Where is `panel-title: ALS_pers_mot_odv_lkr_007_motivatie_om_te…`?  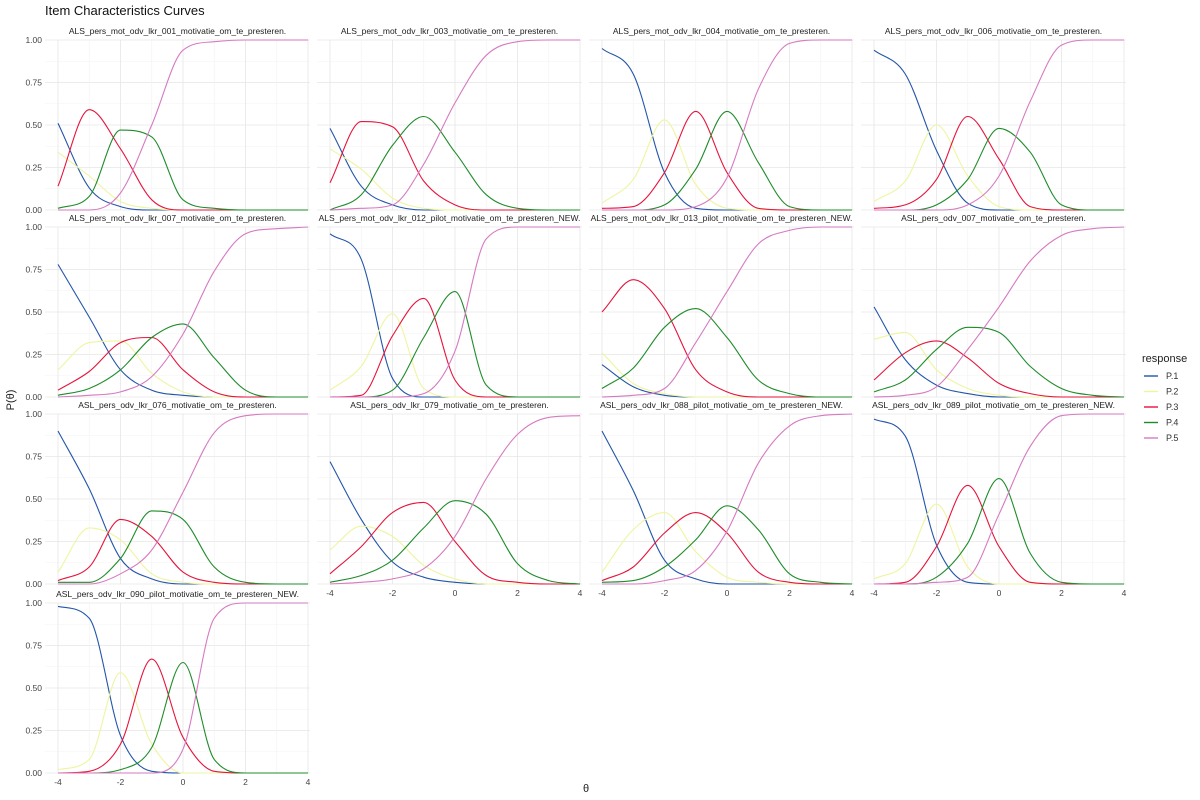 panel-title: ALS_pers_mot_odv_lkr_007_motivatie_om_te… is located at coordinates (177, 218).